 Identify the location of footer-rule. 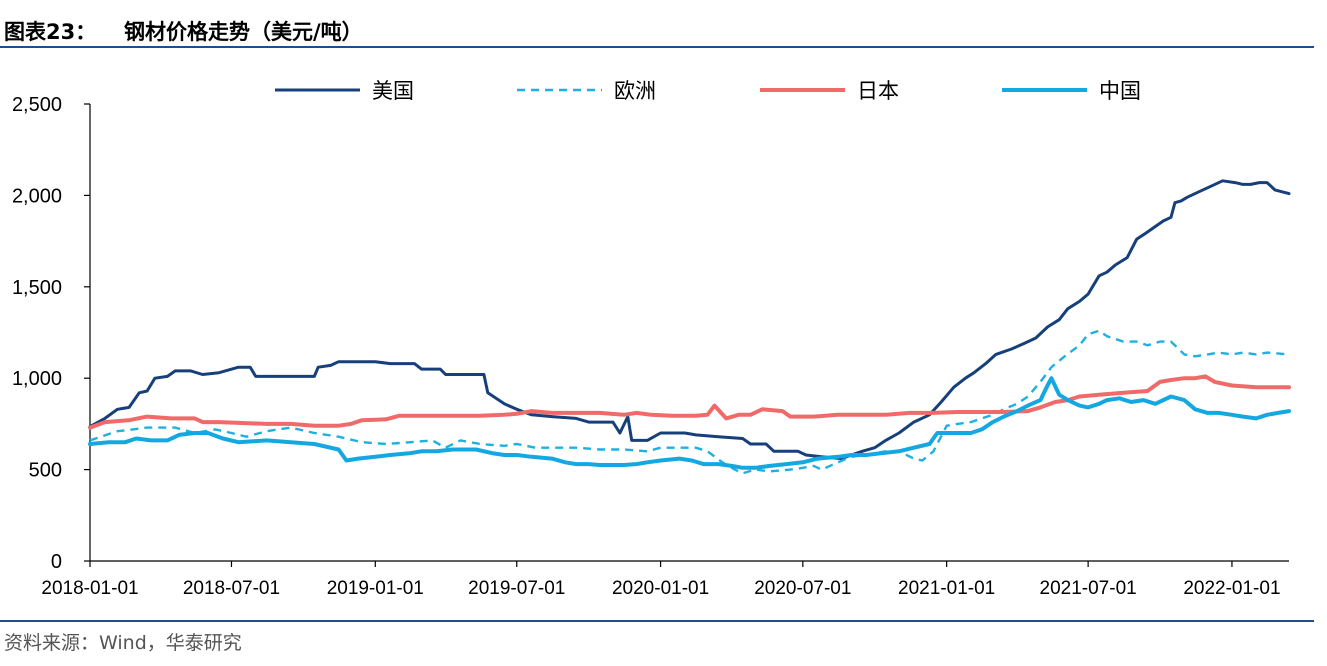
(657, 621).